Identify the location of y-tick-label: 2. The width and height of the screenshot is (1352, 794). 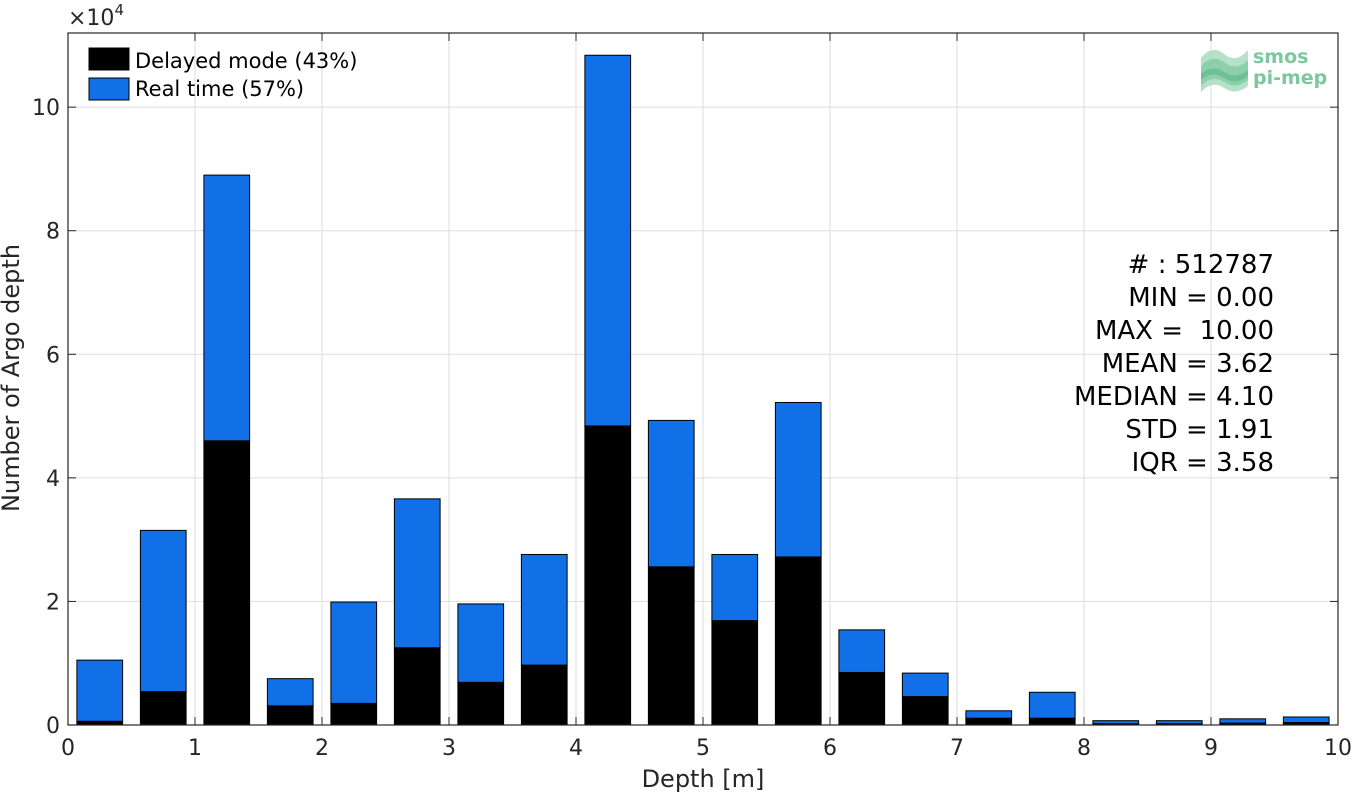
(53, 602).